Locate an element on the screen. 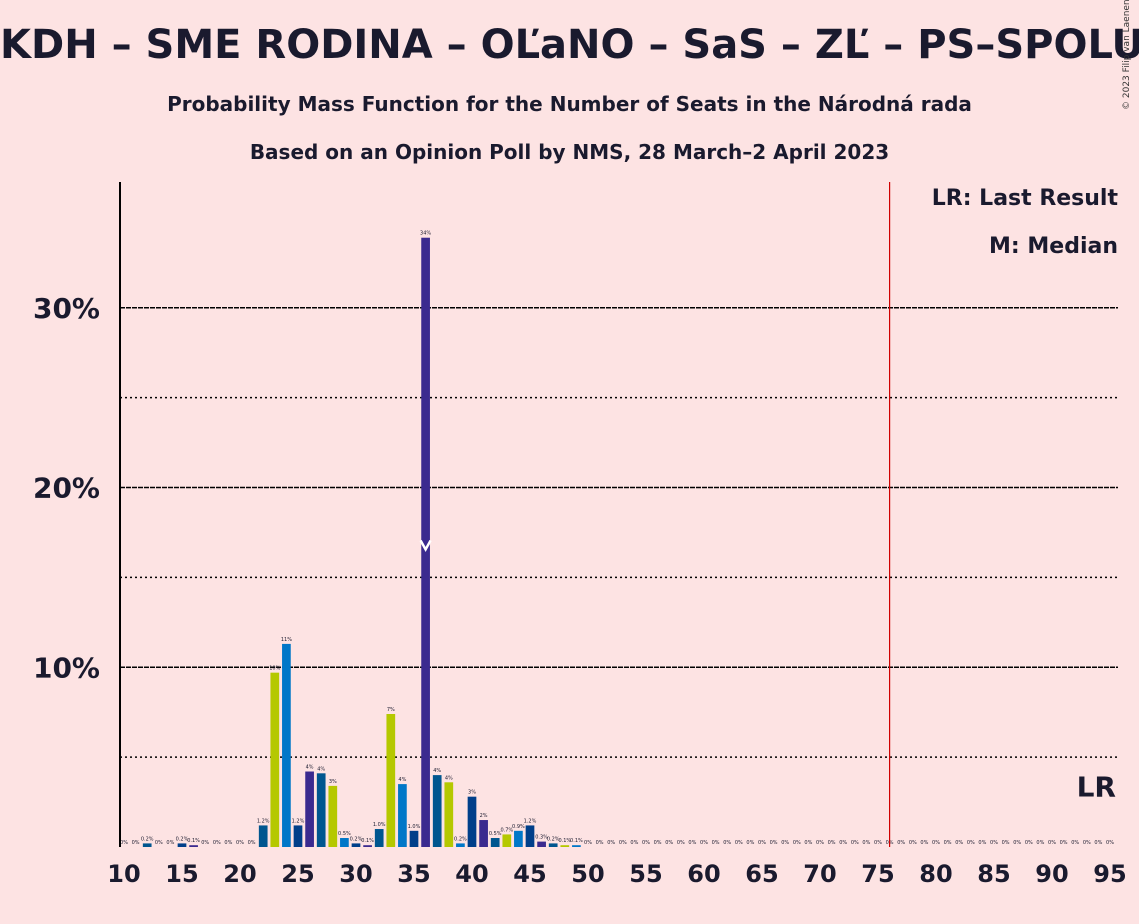 The width and height of the screenshot is (1139, 924). value-label-seat-88: 0% is located at coordinates (1029, 843).